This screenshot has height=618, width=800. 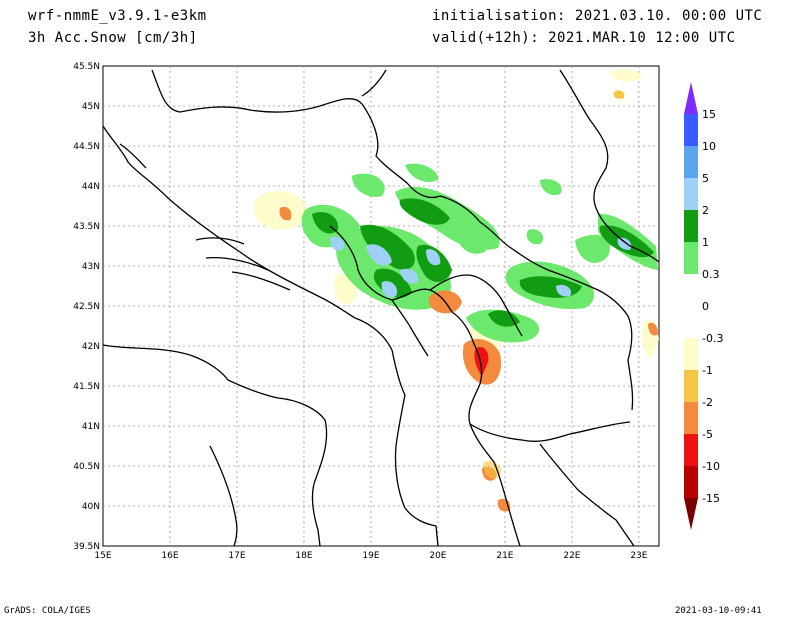 I want to click on colorbar-label: -5, so click(x=707, y=434).